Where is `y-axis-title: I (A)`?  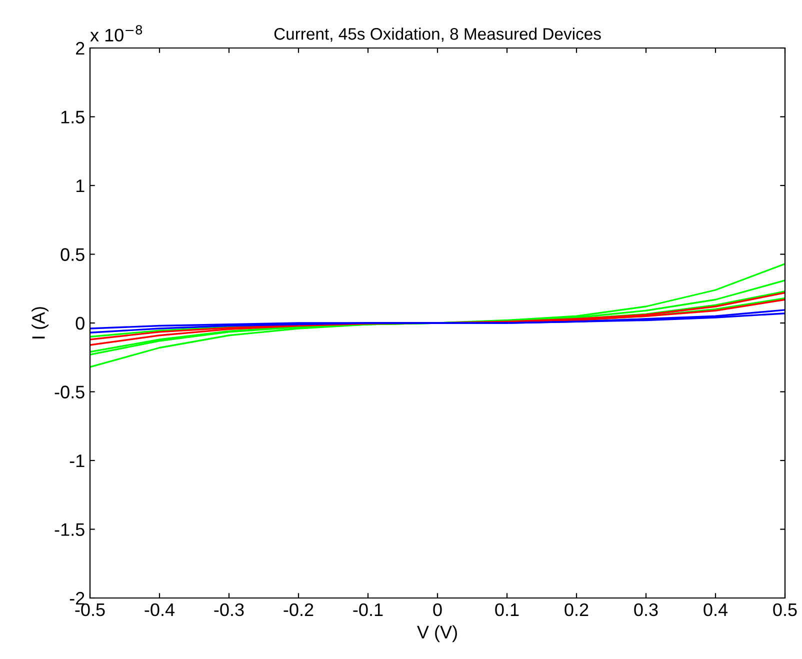
y-axis-title: I (A) is located at coordinates (40, 322).